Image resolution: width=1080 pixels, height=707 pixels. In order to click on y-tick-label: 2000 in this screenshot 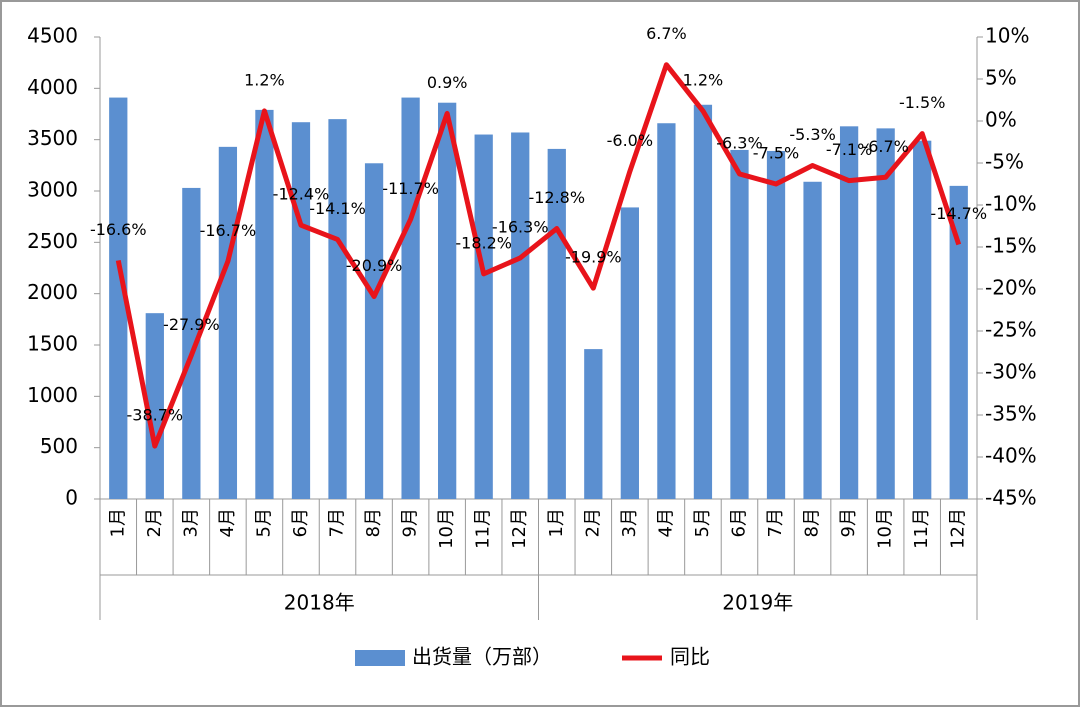, I will do `click(52, 292)`.